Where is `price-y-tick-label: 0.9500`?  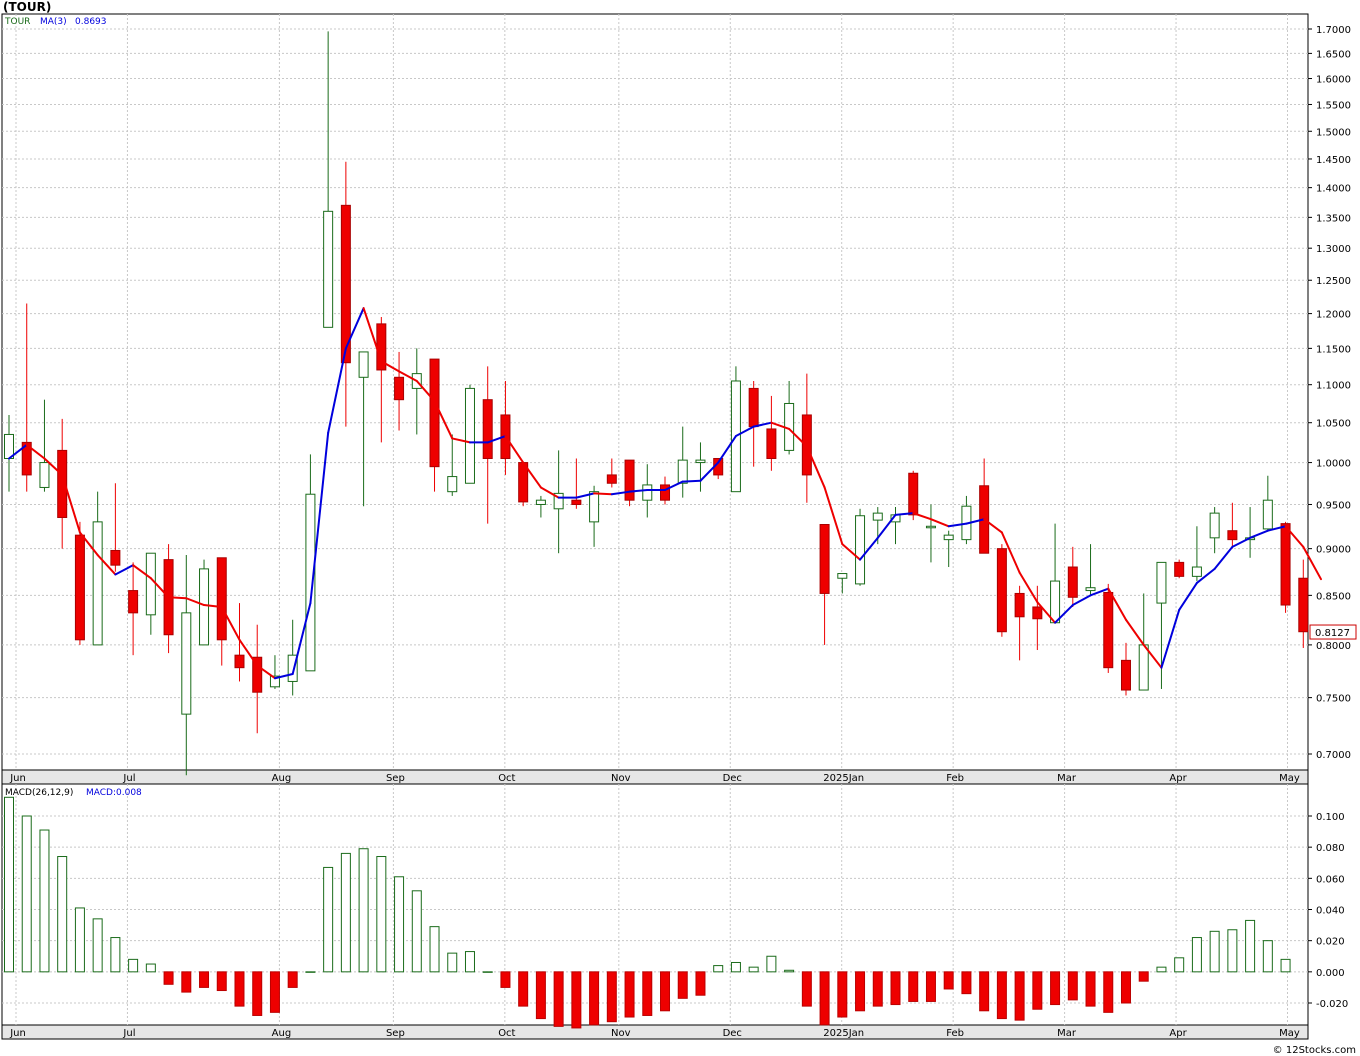 price-y-tick-label: 0.9500 is located at coordinates (1333, 505).